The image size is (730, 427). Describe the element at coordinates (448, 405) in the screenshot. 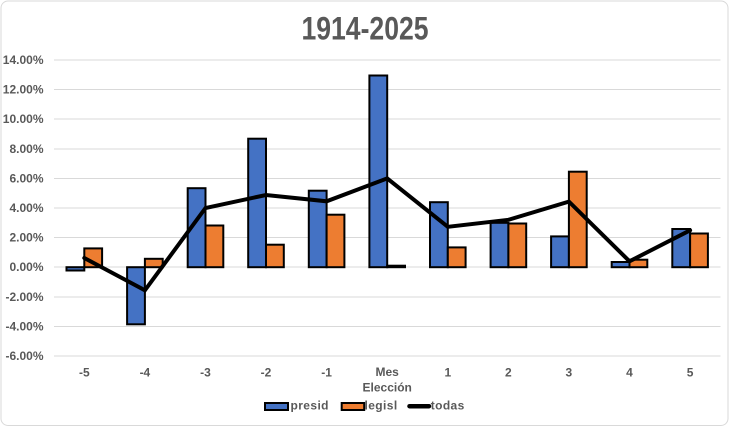

I see `svg-text: todas` at that location.